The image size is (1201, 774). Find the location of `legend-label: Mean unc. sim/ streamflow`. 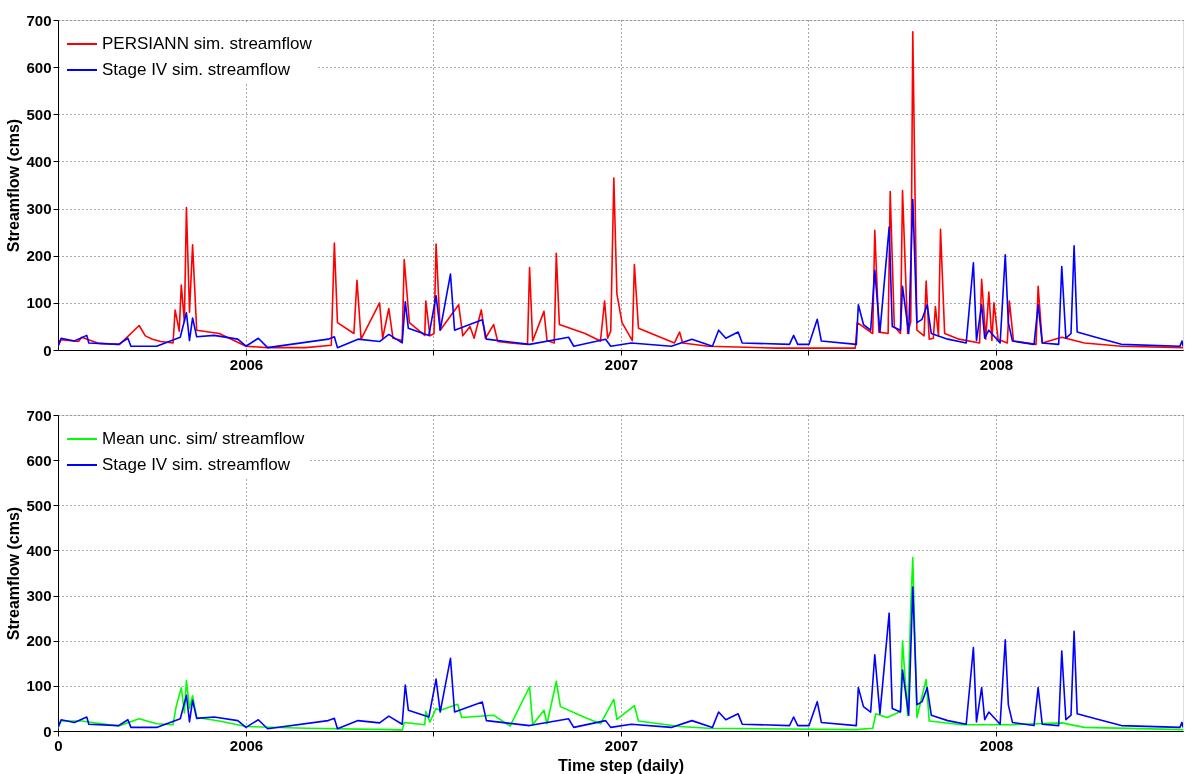

legend-label: Mean unc. sim/ streamflow is located at coordinates (203, 438).